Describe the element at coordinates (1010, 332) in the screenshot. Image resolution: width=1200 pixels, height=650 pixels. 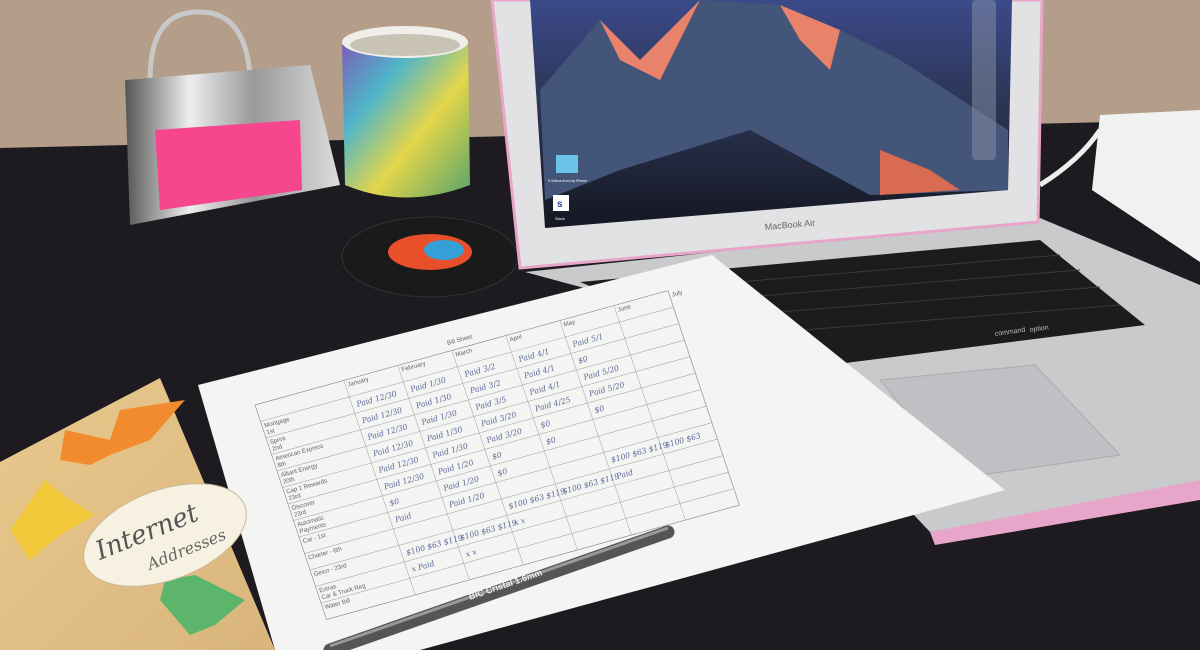
I see `key-command: command` at that location.